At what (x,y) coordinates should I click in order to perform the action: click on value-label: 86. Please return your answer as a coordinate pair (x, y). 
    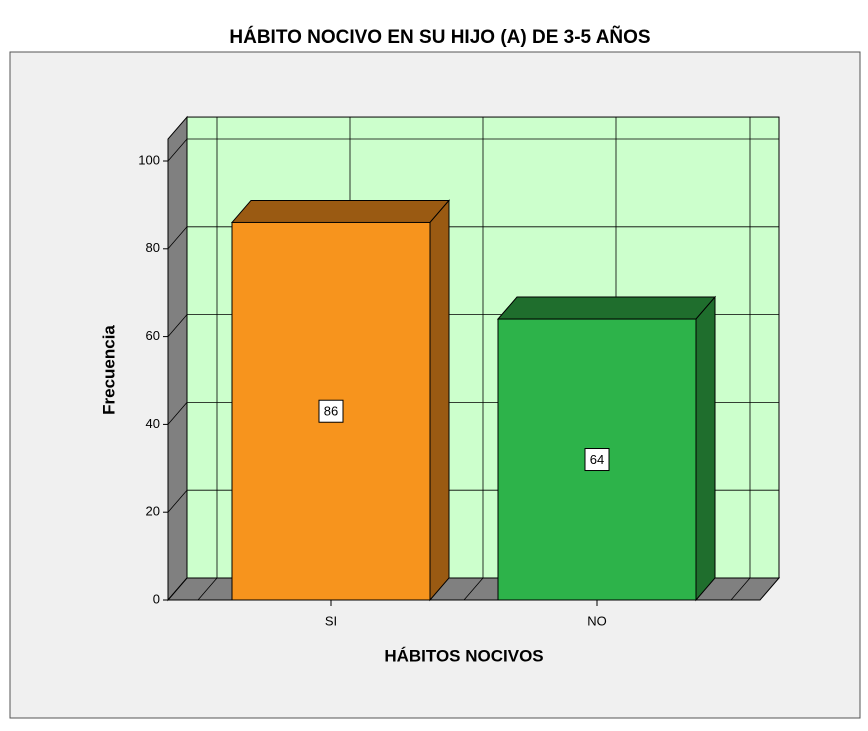
    Looking at the image, I should click on (331, 411).